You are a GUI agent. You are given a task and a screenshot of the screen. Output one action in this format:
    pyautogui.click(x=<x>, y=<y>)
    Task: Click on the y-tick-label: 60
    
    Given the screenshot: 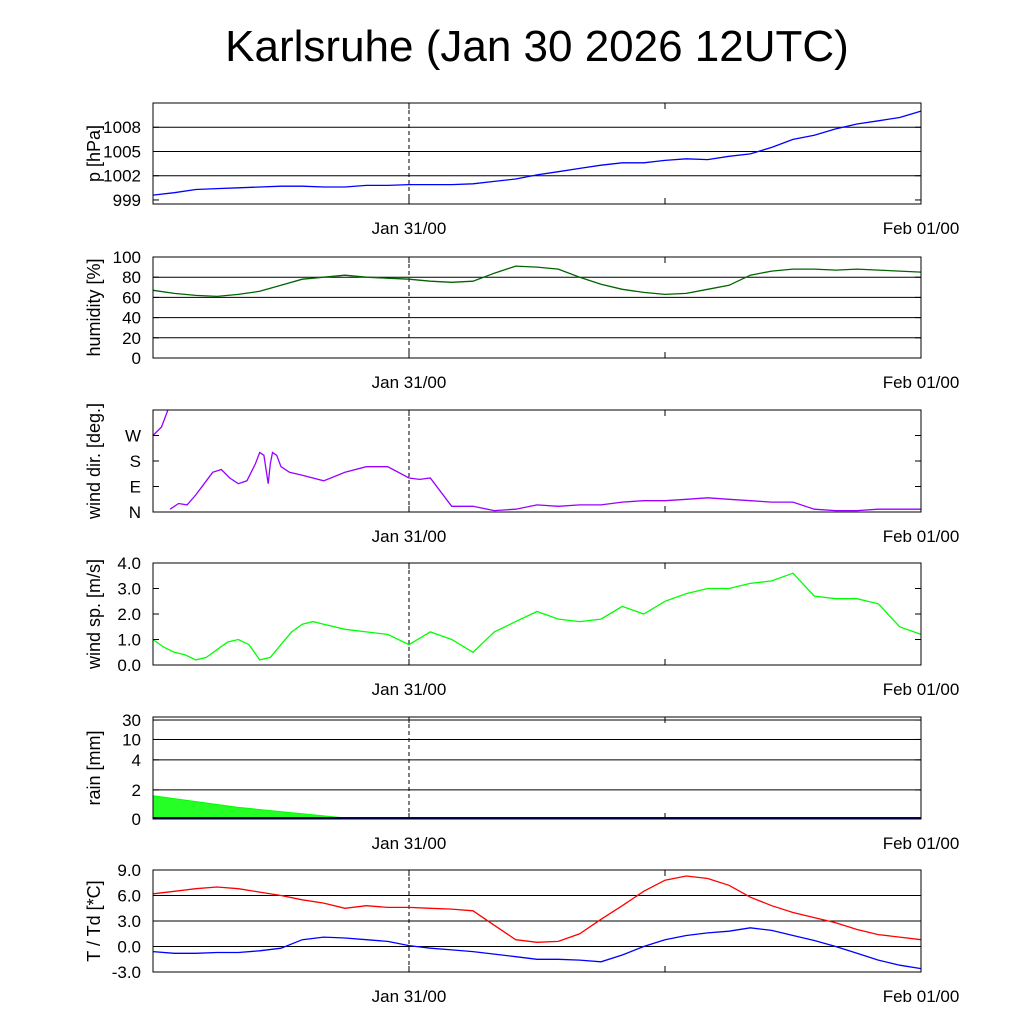 What is the action you would take?
    pyautogui.click(x=131, y=297)
    